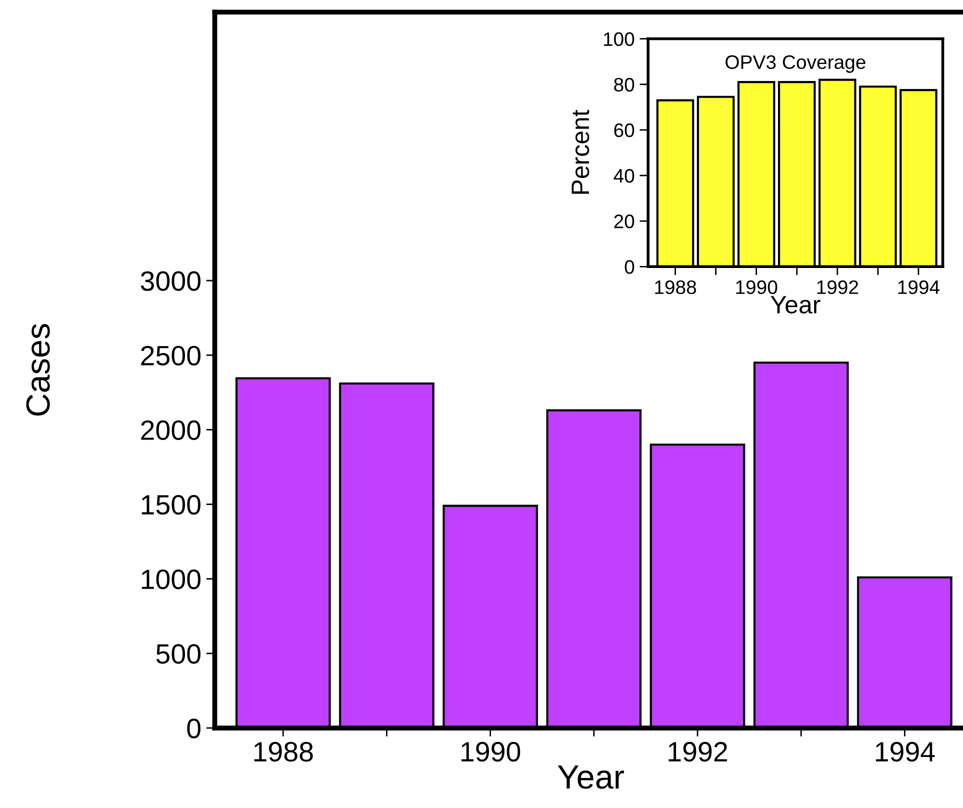 The width and height of the screenshot is (963, 808). Describe the element at coordinates (624, 85) in the screenshot. I see `y-tick-label: 80` at that location.